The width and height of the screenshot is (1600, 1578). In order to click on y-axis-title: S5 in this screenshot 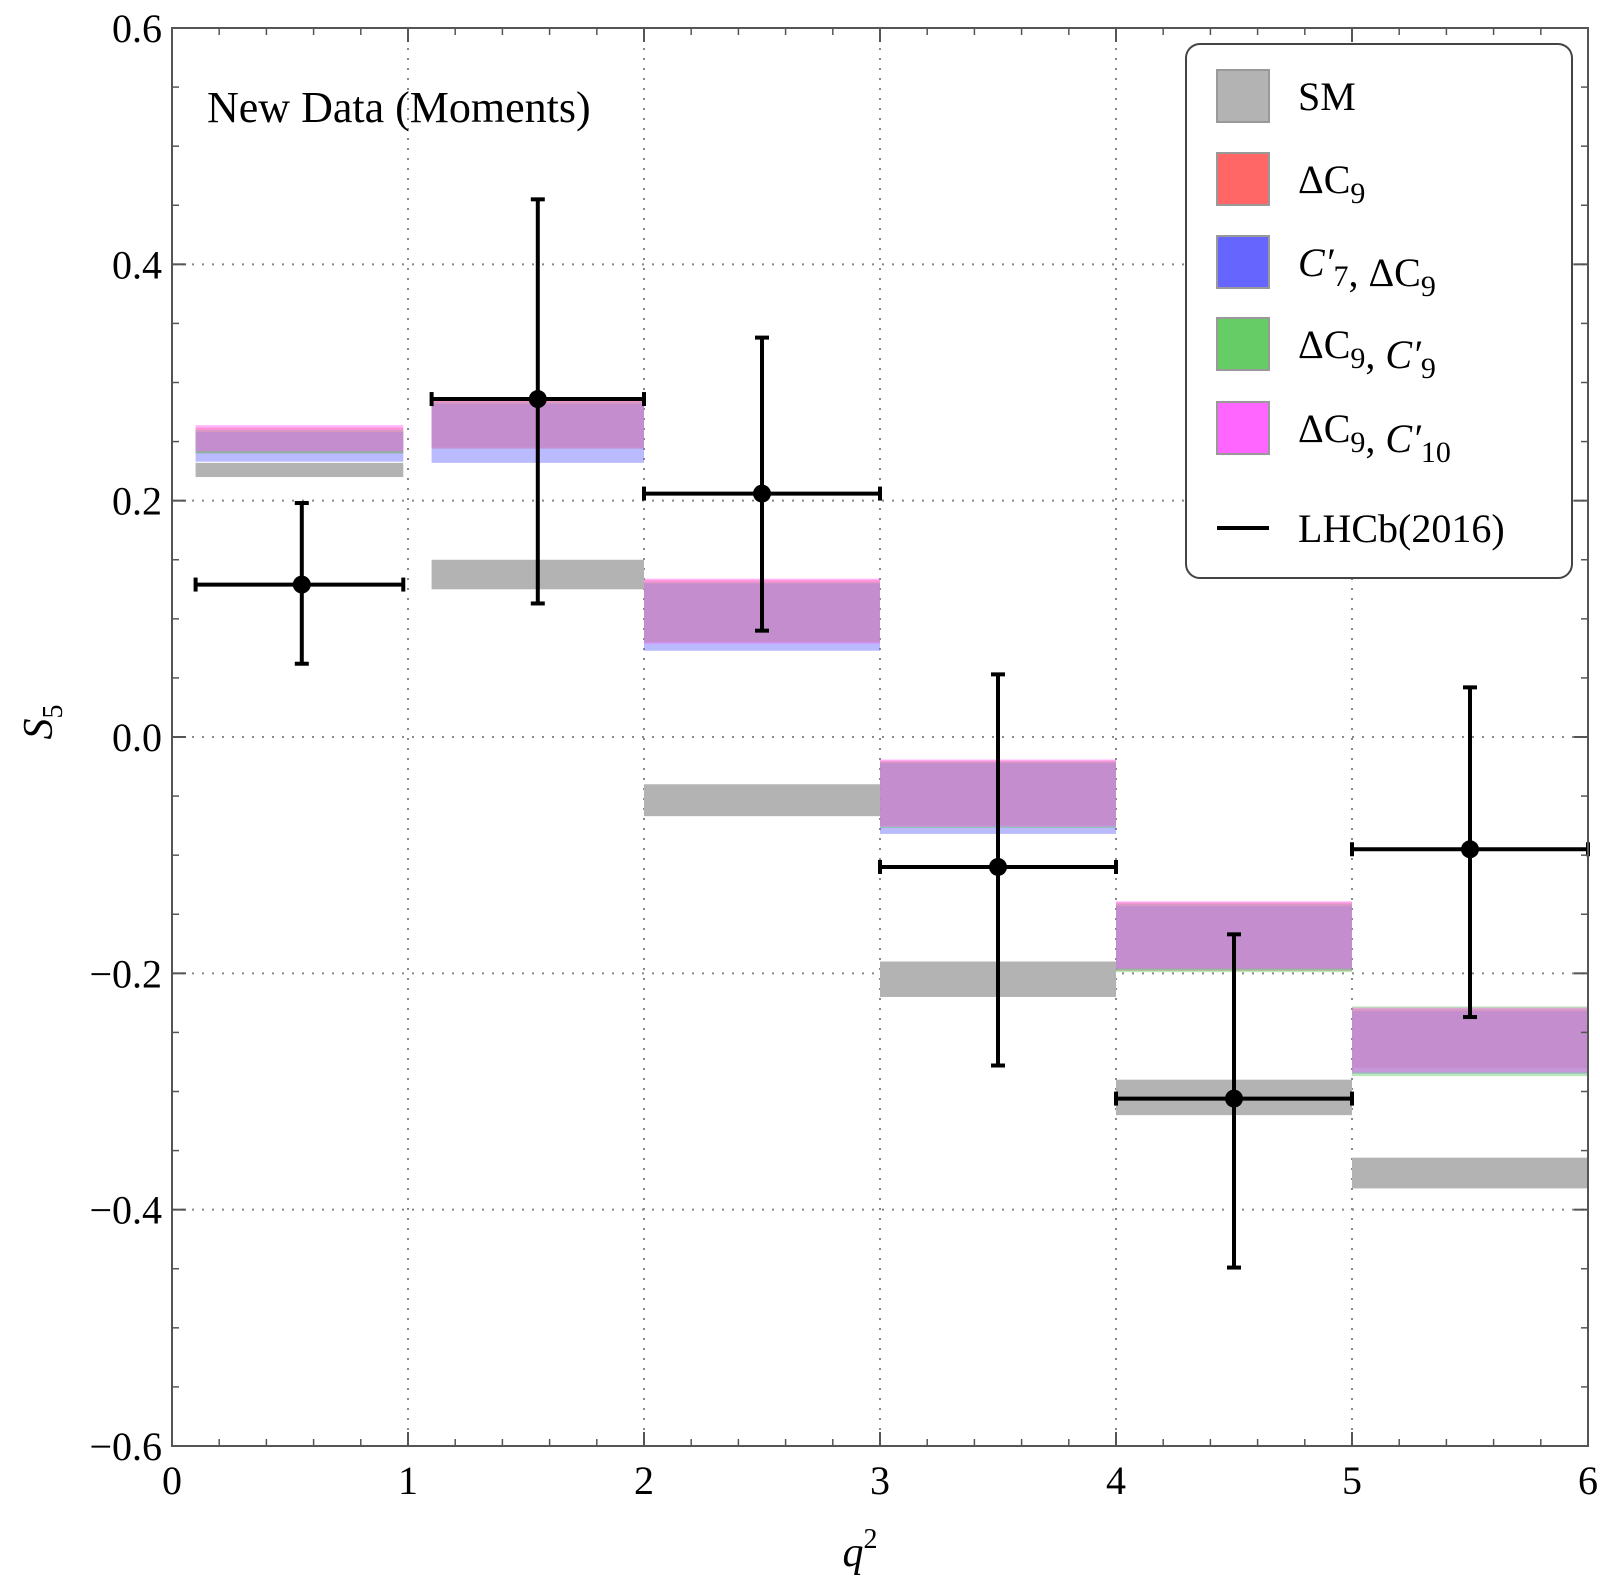, I will do `click(42, 722)`.